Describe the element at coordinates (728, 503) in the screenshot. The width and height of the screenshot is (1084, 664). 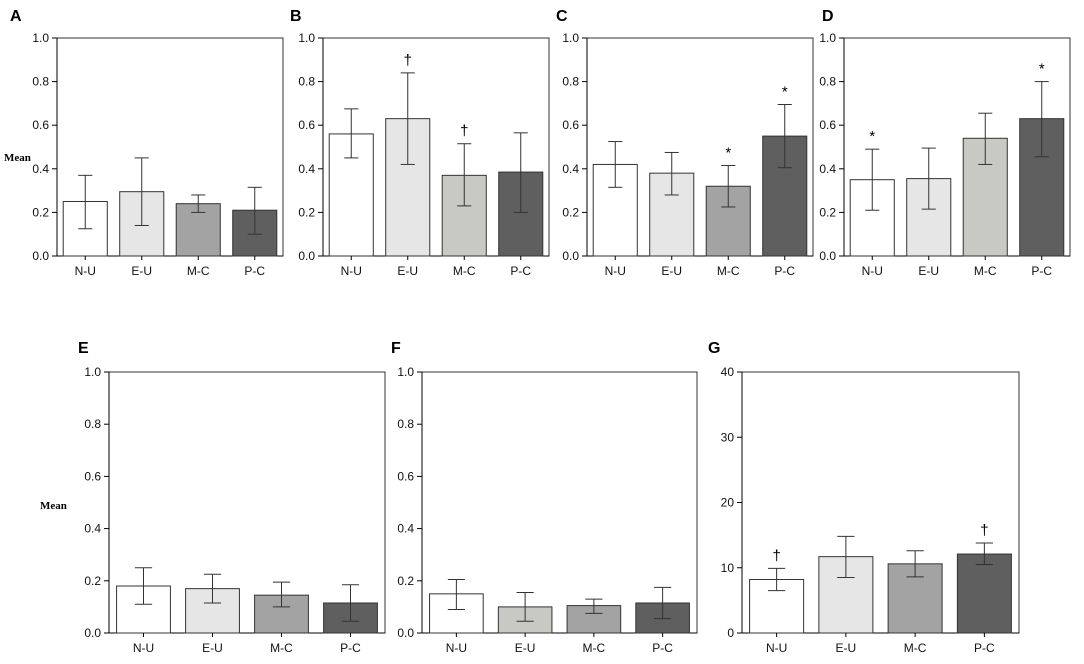
I see `y-tick-label: 20` at that location.